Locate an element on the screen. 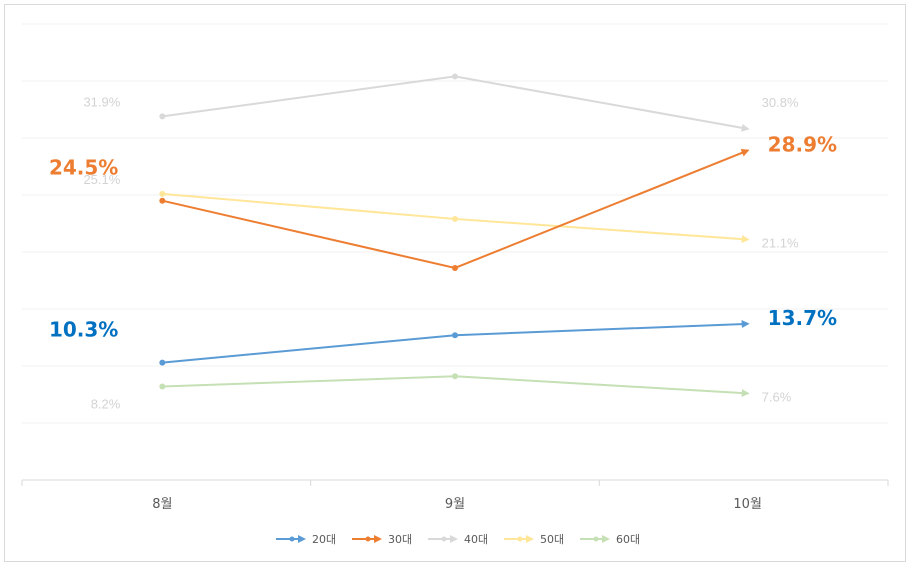 The width and height of the screenshot is (912, 568). x-tick-label: 9월 is located at coordinates (455, 504).